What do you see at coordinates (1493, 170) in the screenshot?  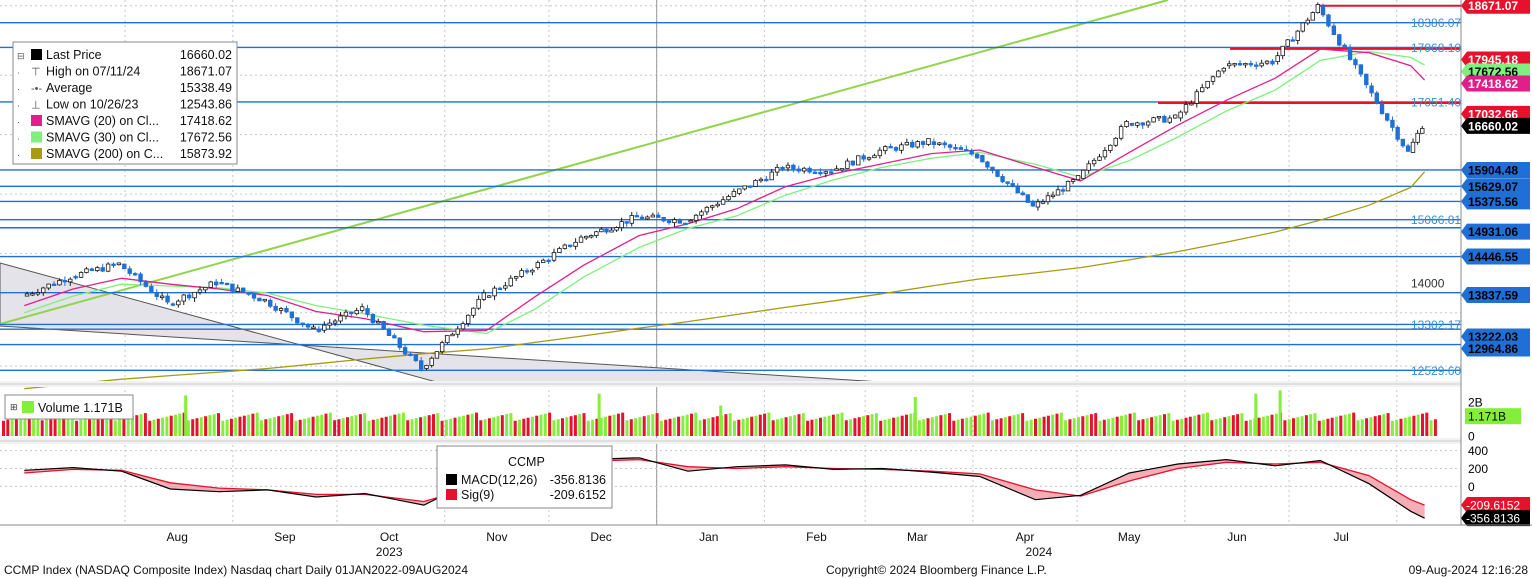 I see `price-label-text: 15904.48` at bounding box center [1493, 170].